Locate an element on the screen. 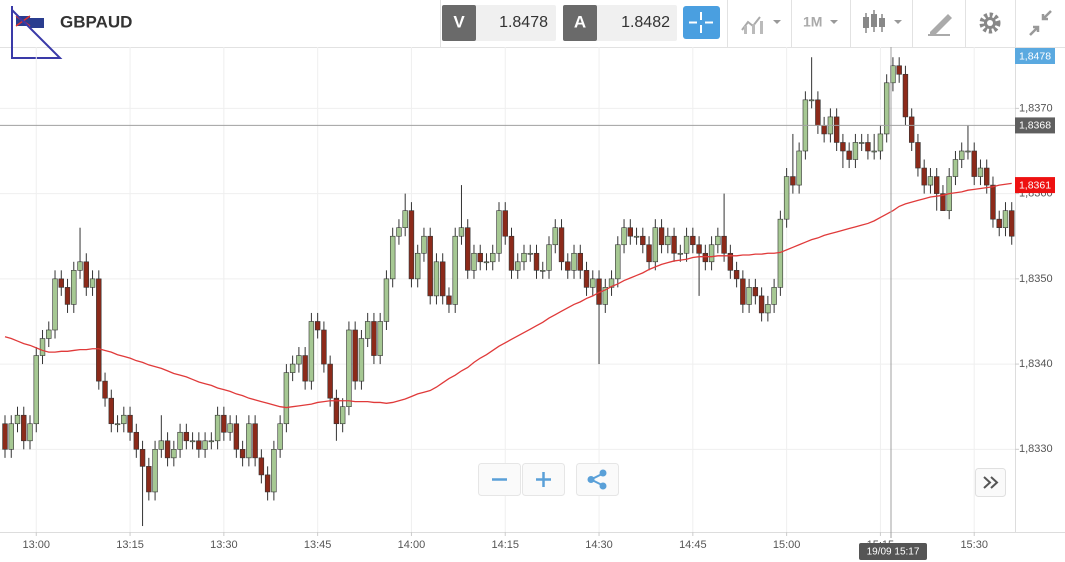 Image resolution: width=1065 pixels, height=562 pixels. price-marker-label: 1,8368 is located at coordinates (1035, 126).